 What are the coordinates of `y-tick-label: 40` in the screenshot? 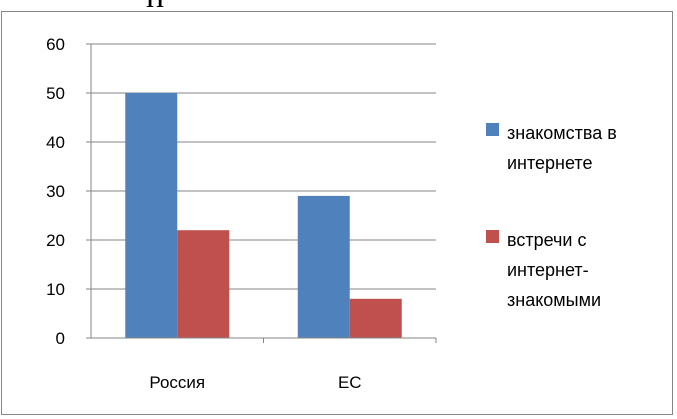 It's located at (55, 142).